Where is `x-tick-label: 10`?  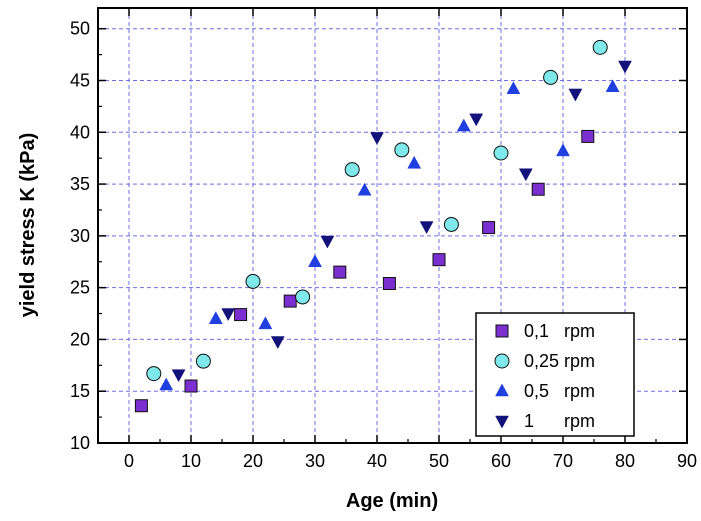
x-tick-label: 10 is located at coordinates (191, 461).